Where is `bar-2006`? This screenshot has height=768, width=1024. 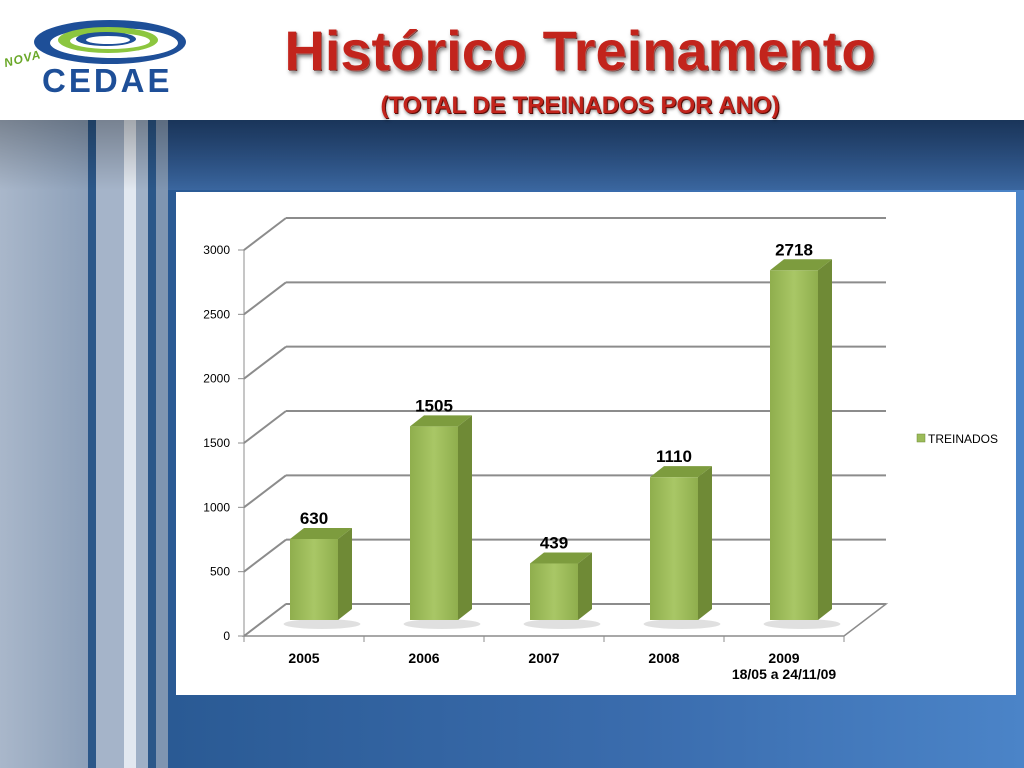
bar-2006 is located at coordinates (434, 523).